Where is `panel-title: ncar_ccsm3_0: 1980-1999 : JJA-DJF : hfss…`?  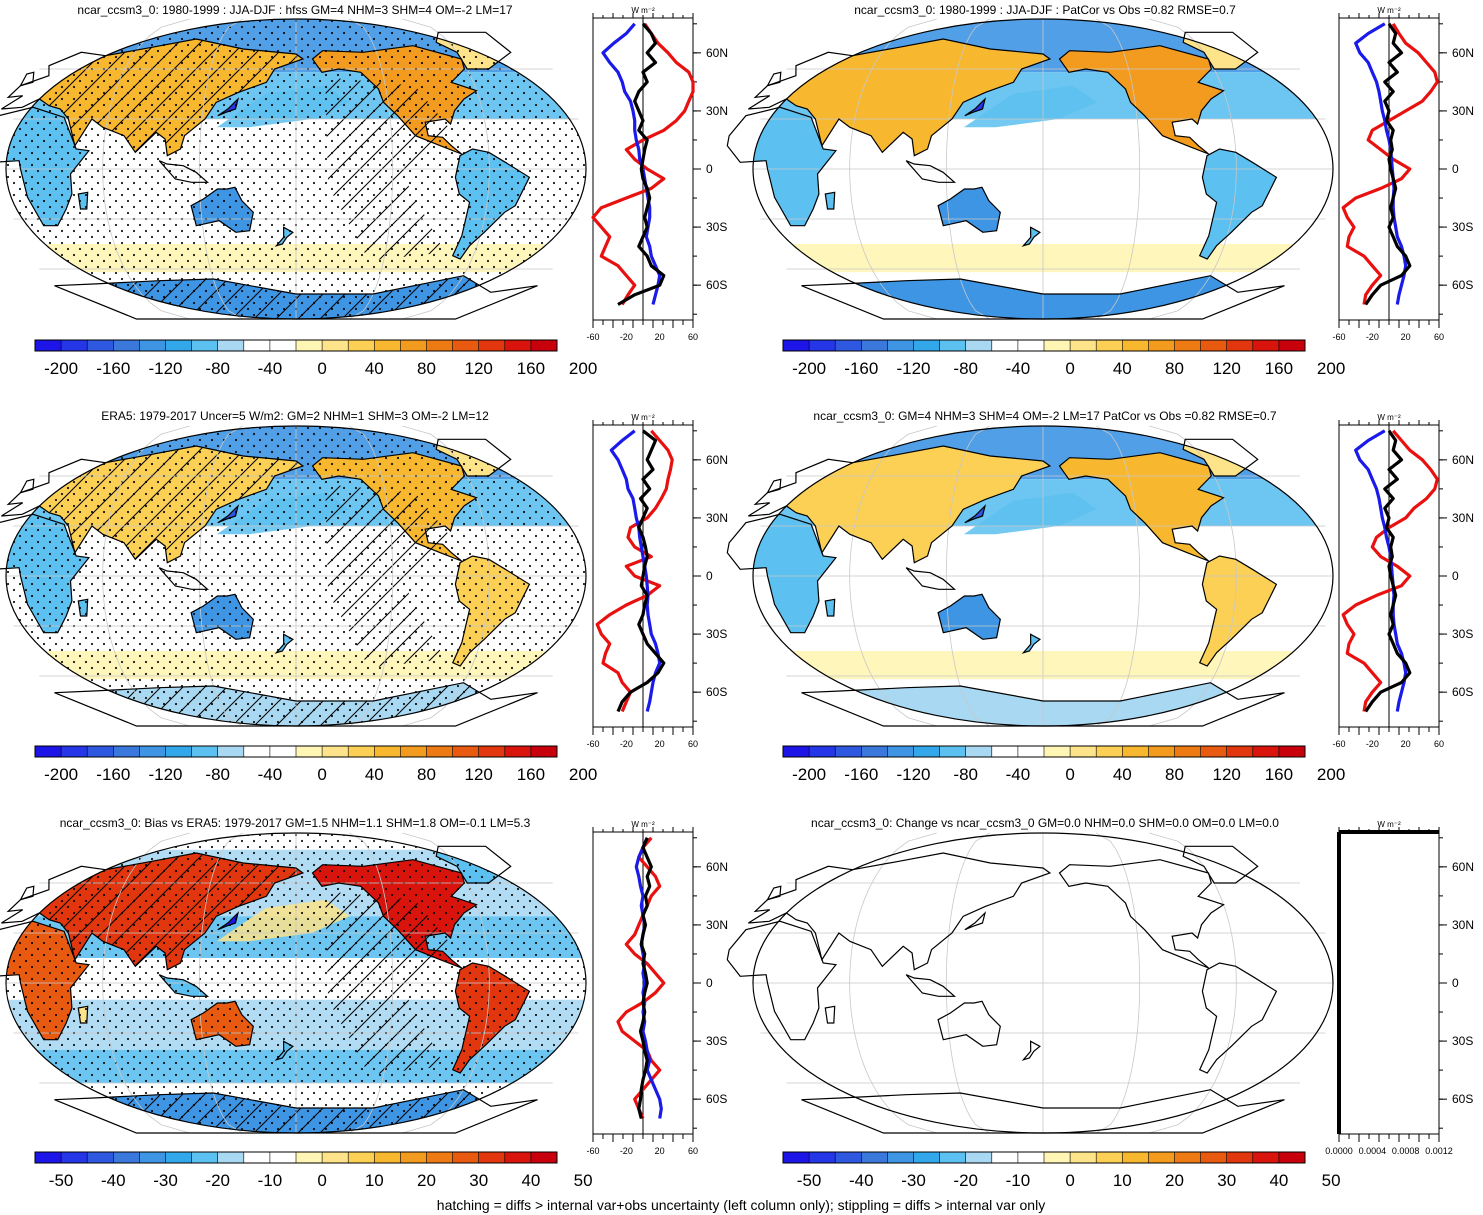
panel-title: ncar_ccsm3_0: 1980-1999 : JJA-DJF : hfss… is located at coordinates (295, 10).